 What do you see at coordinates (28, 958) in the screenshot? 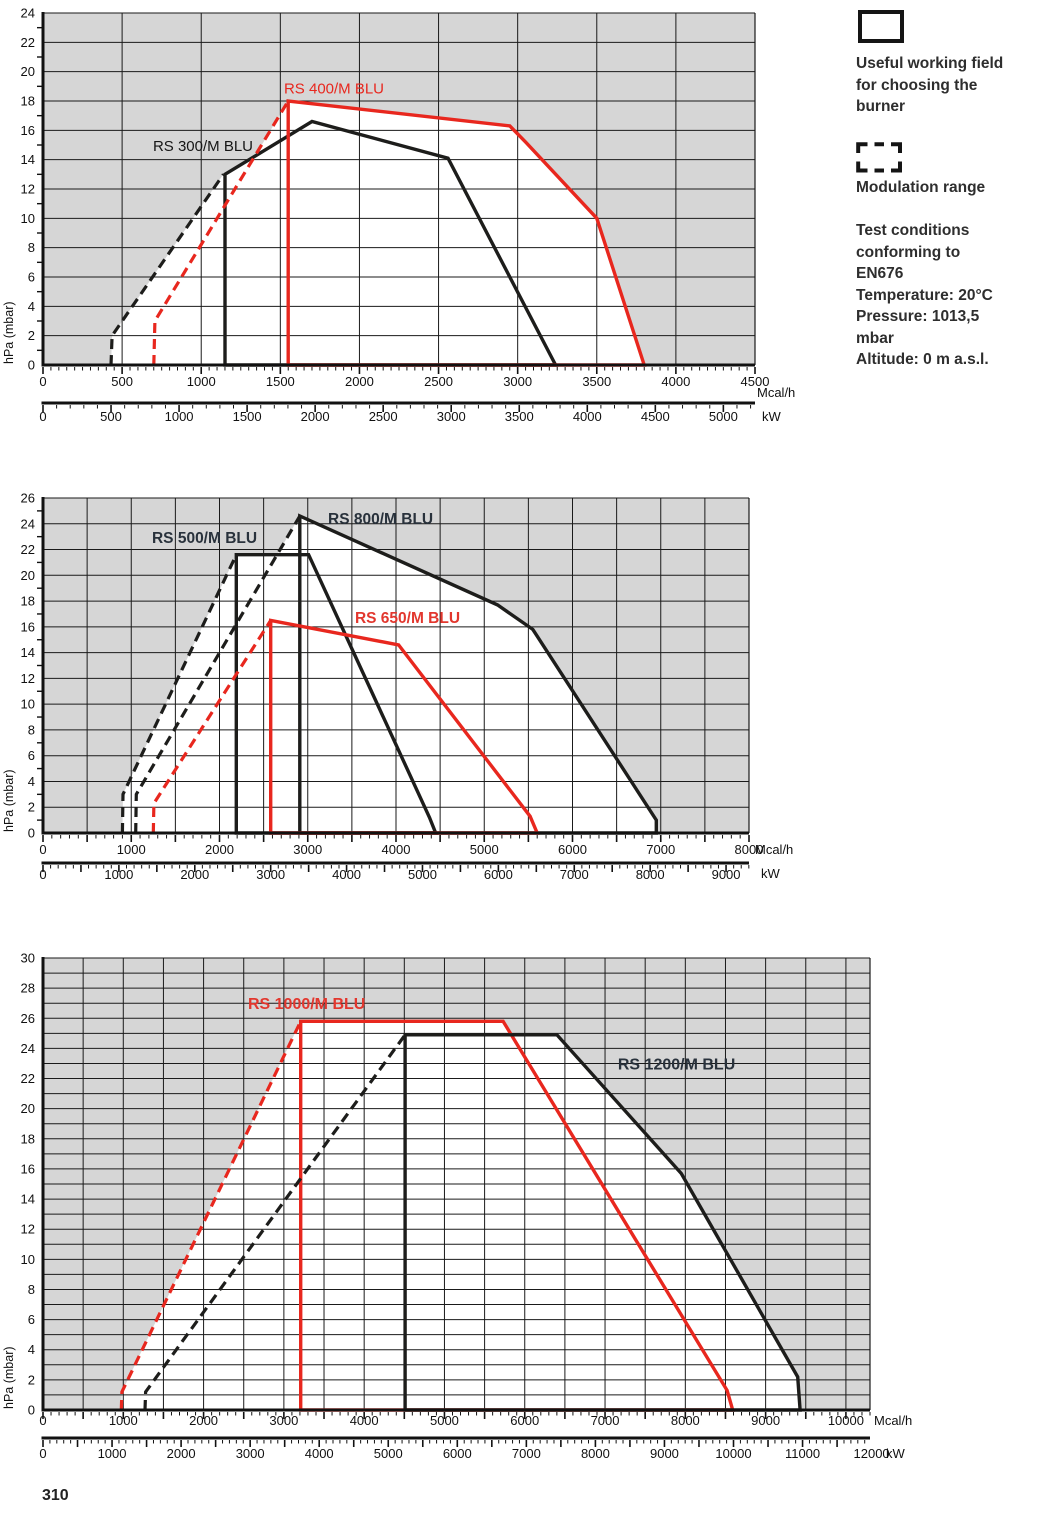
I see `y-tick-label: 30` at bounding box center [28, 958].